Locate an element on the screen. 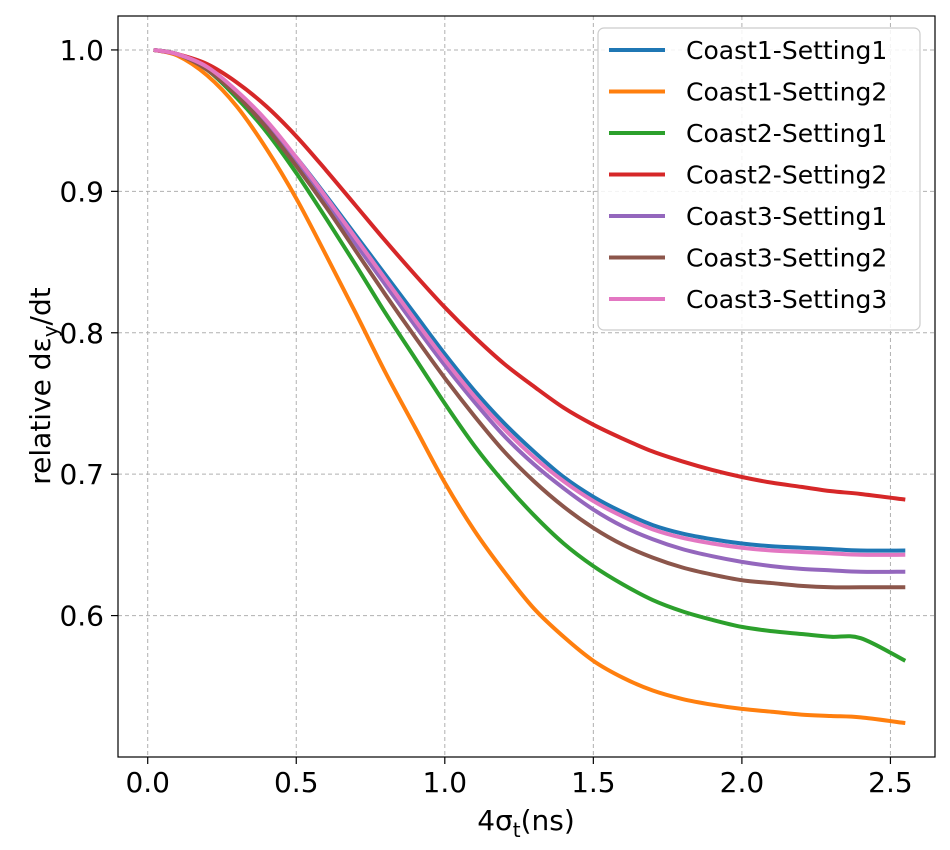  y-axis-ticks: 0.6 0.7 0.8 0.9 1.0 is located at coordinates (88, 333).